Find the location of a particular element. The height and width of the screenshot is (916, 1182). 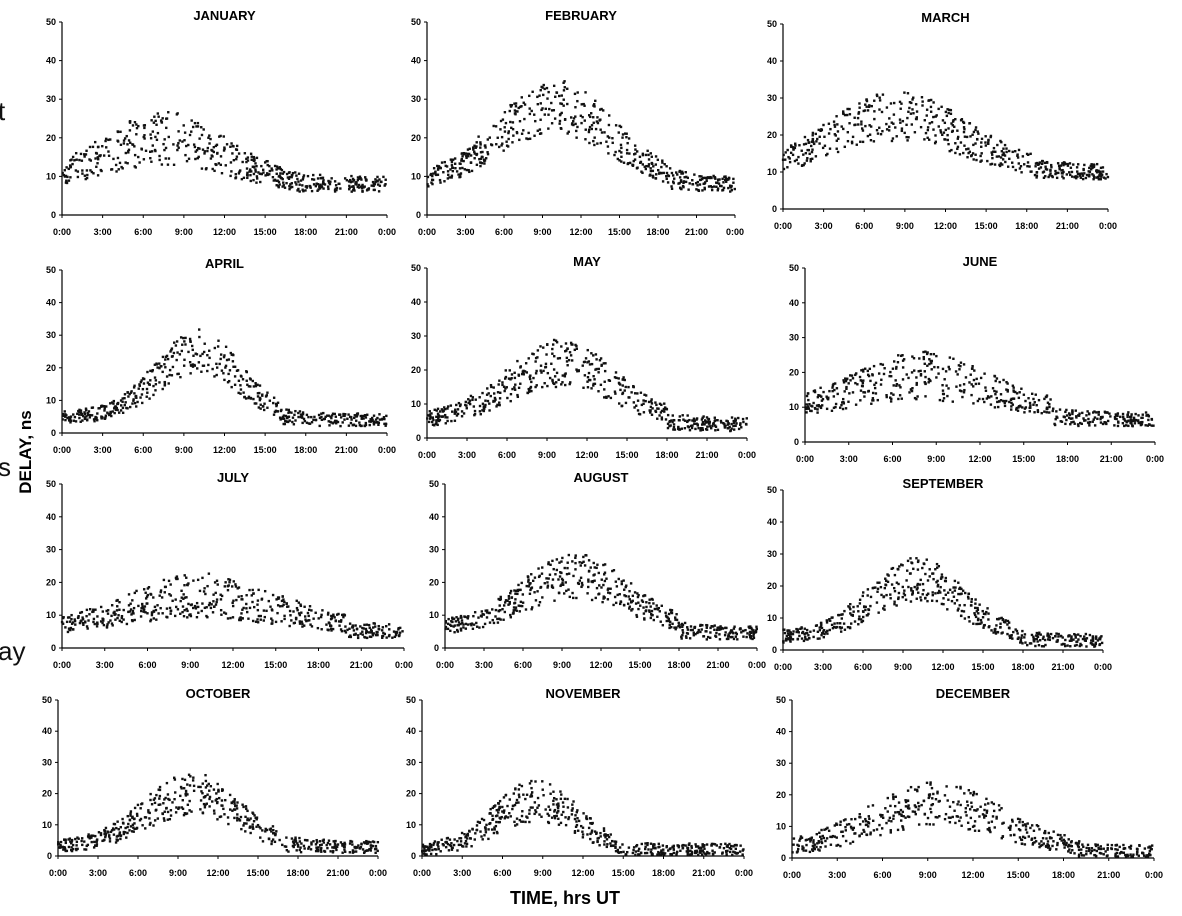

x-tick-label: 12:00 is located at coordinates (232, 665).